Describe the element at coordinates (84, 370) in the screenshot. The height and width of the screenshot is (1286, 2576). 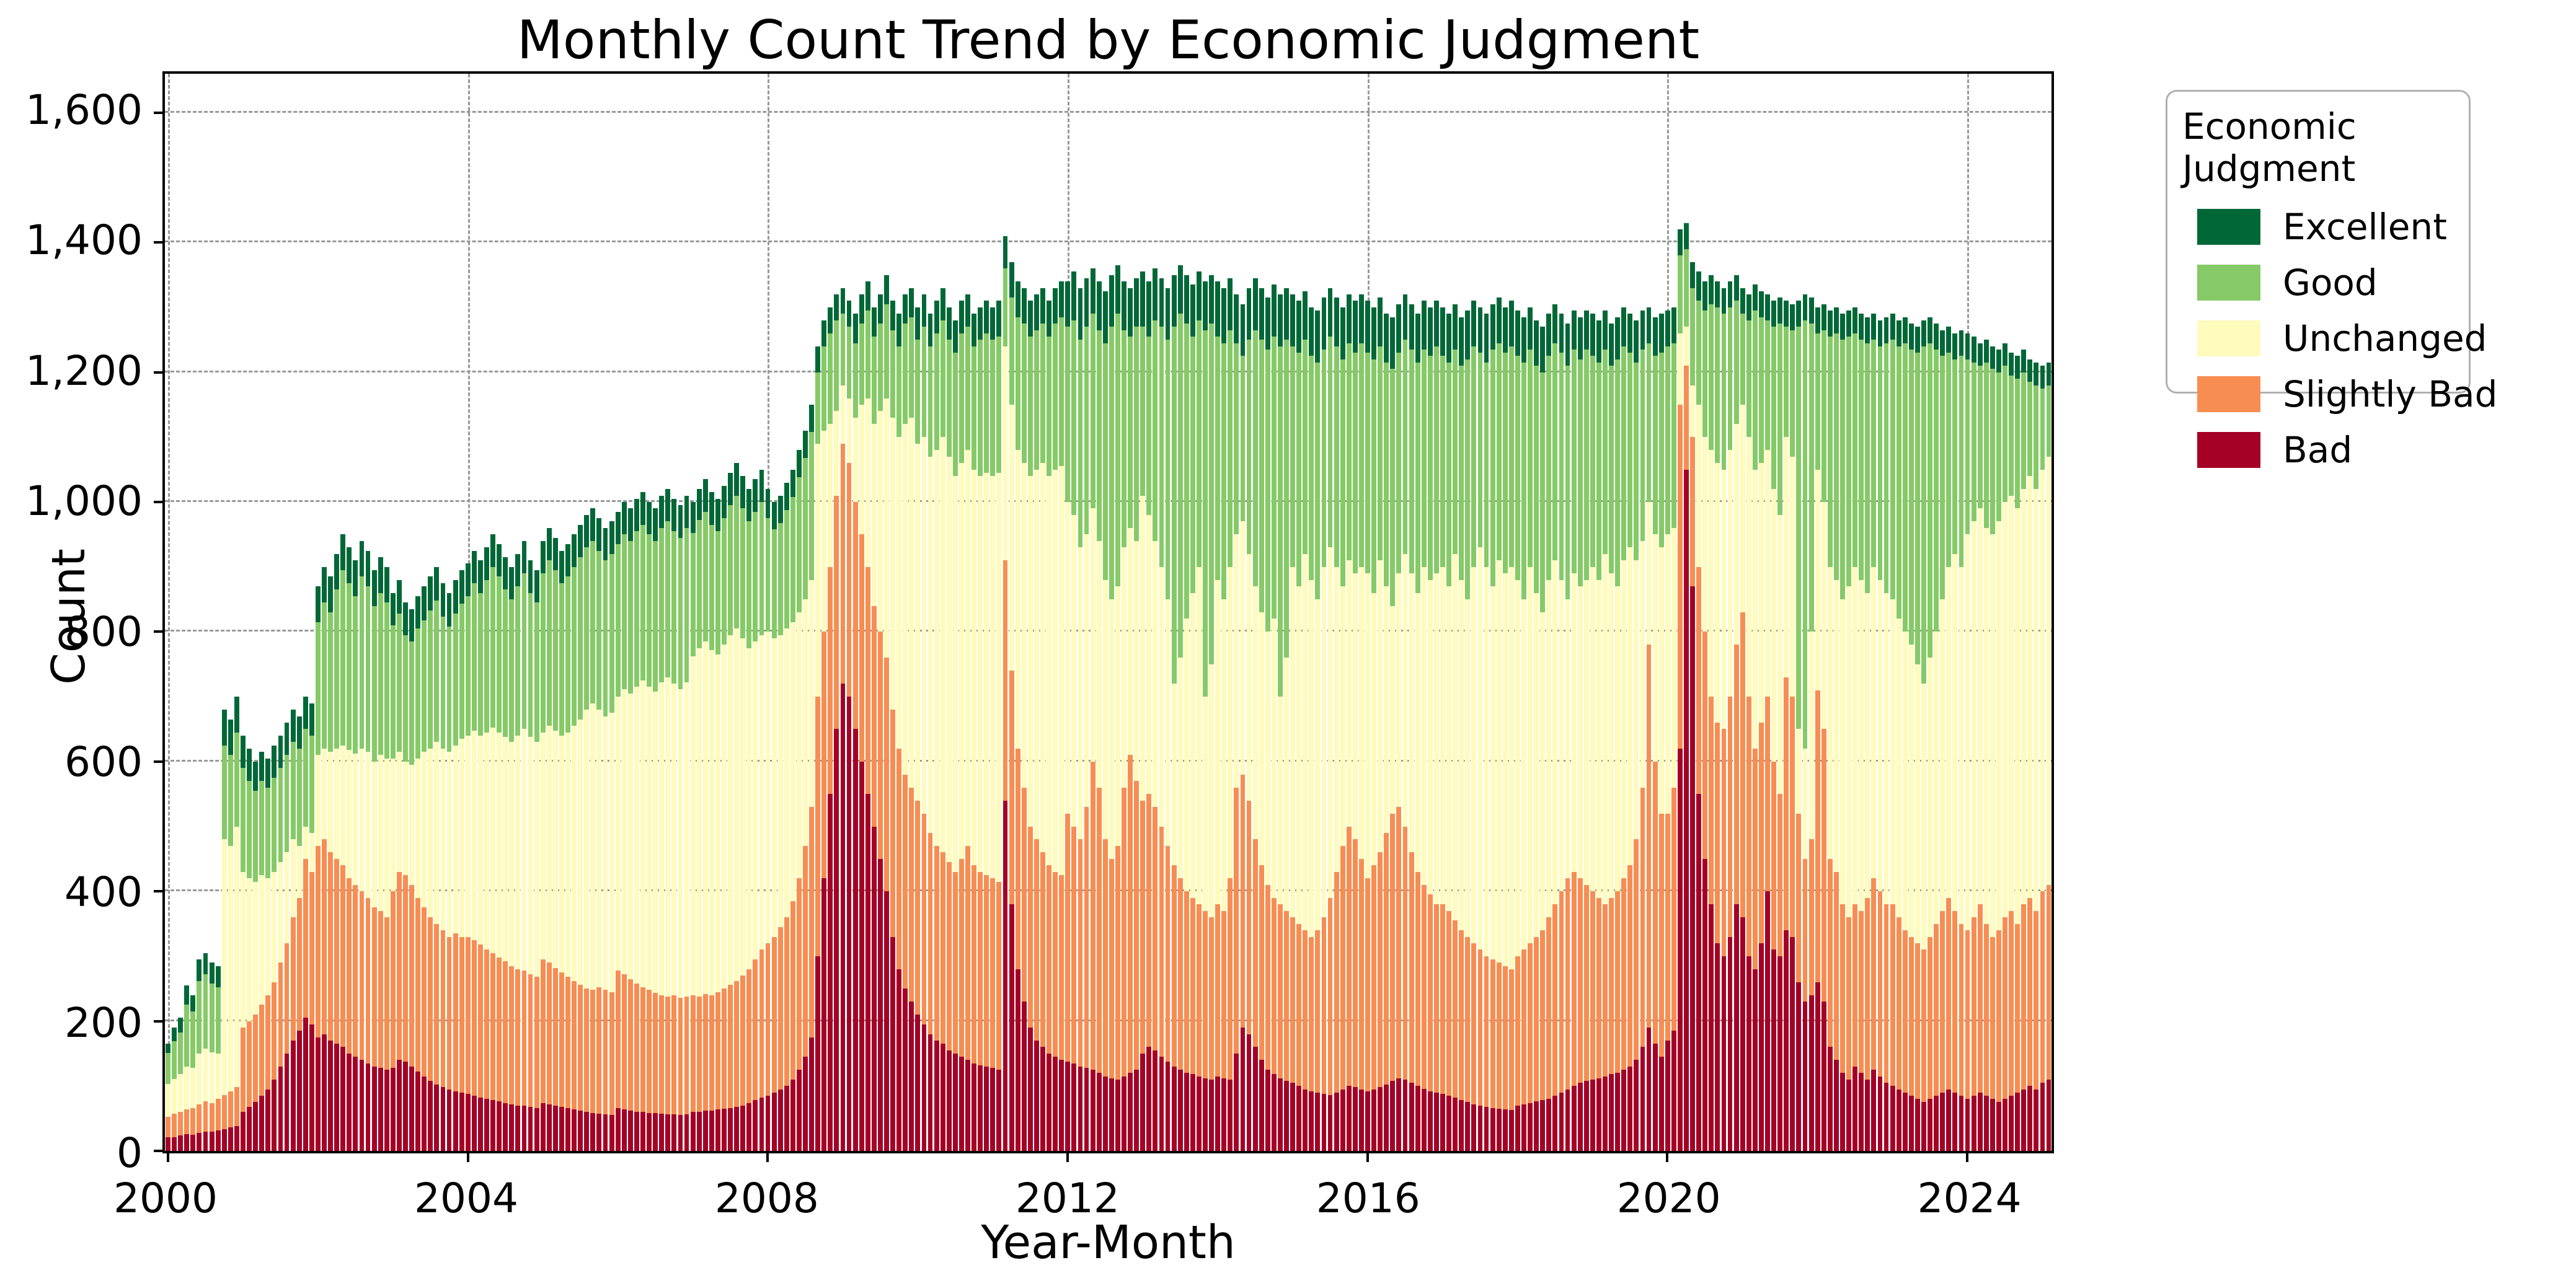
I see `y-tick-label: 1,200` at that location.